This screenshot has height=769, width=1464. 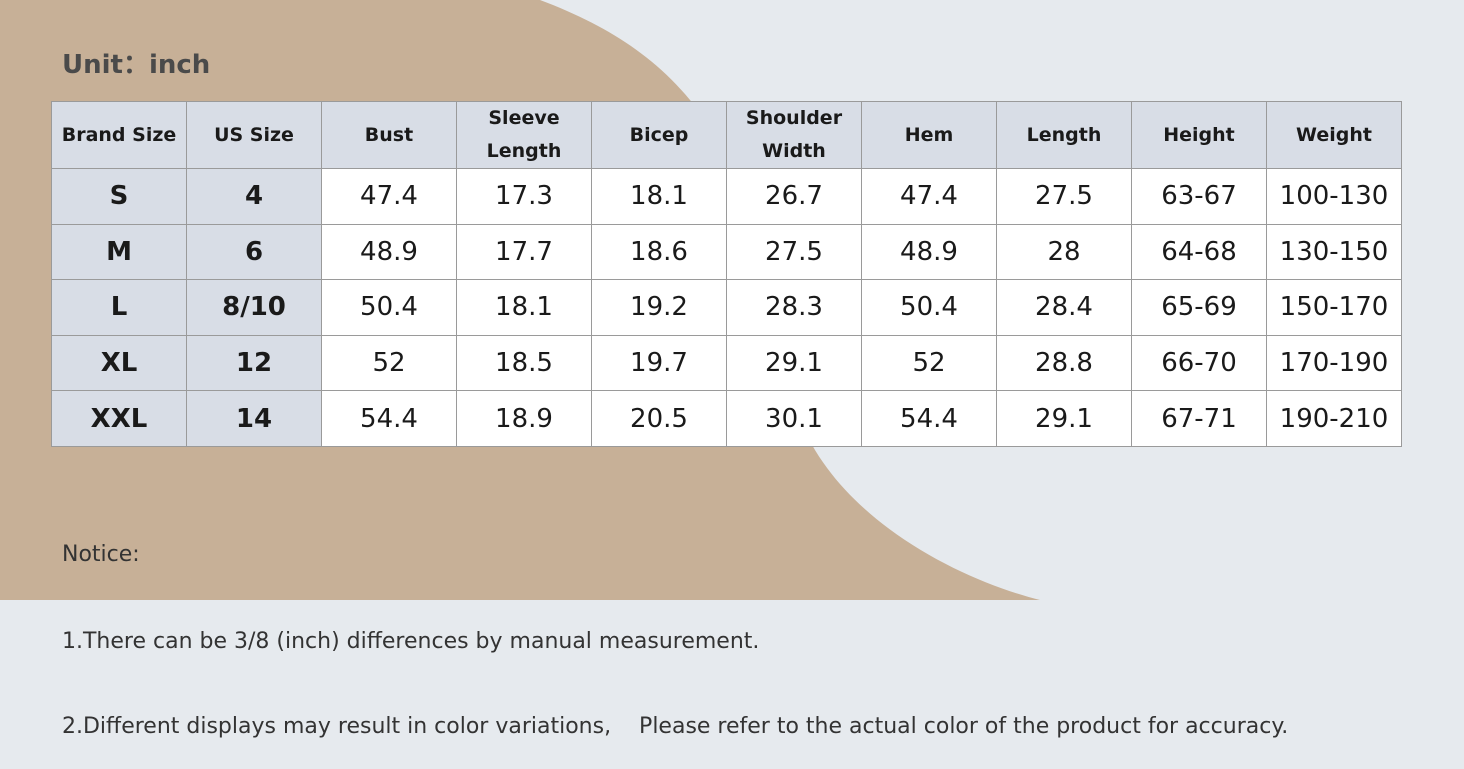 I want to click on value-cell: 17.7, so click(x=524, y=252).